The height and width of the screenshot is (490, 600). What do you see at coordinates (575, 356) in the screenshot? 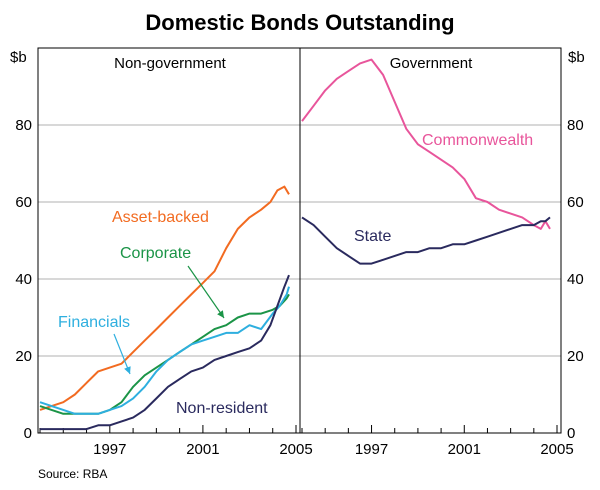
I see `y-tick-label-right-20: 20` at bounding box center [575, 356].